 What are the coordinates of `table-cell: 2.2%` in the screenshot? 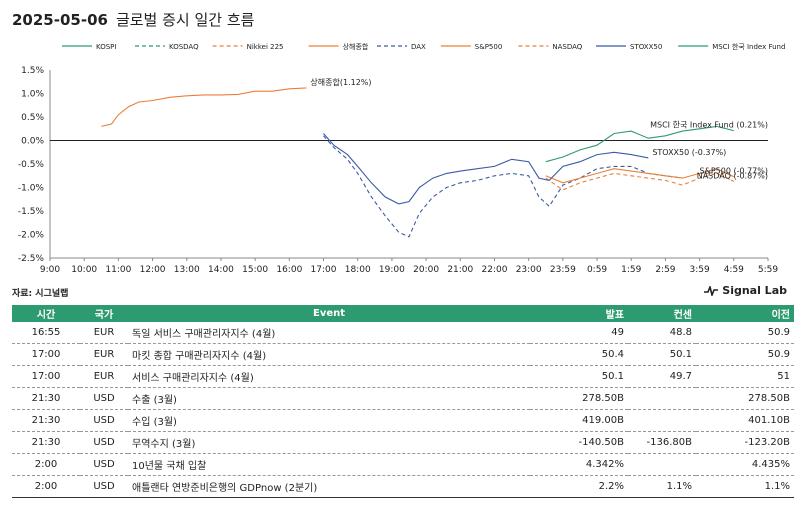 It's located at (579, 486).